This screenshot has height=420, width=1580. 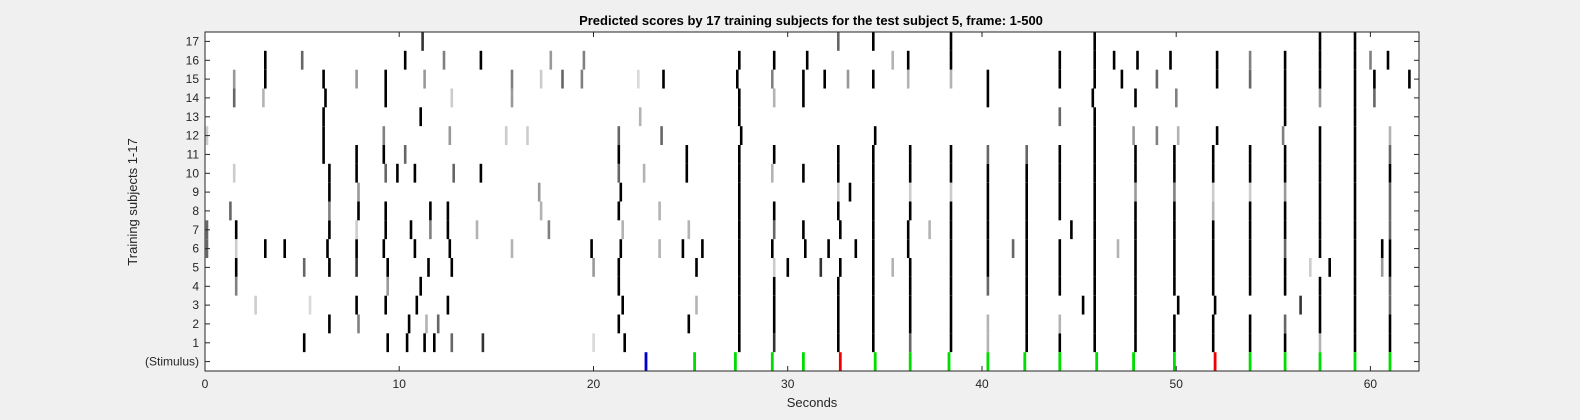 I want to click on x-tick-label: 0, so click(x=205, y=384).